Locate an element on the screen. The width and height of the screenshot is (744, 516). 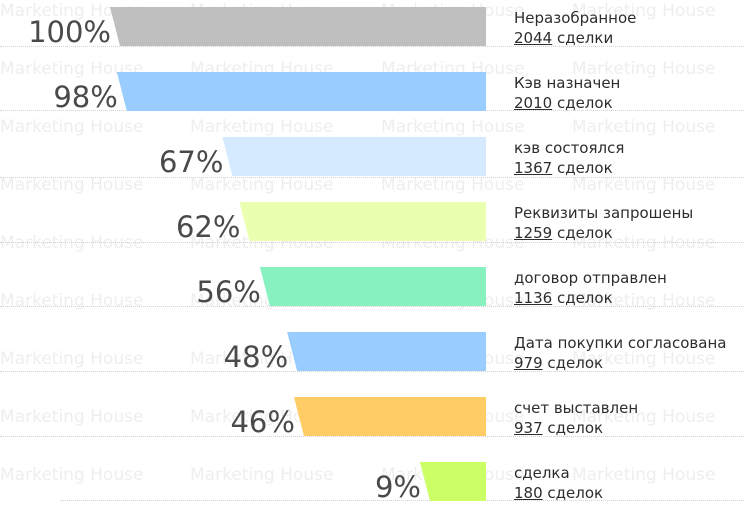
stage-name: Кэв назначен is located at coordinates (567, 83).